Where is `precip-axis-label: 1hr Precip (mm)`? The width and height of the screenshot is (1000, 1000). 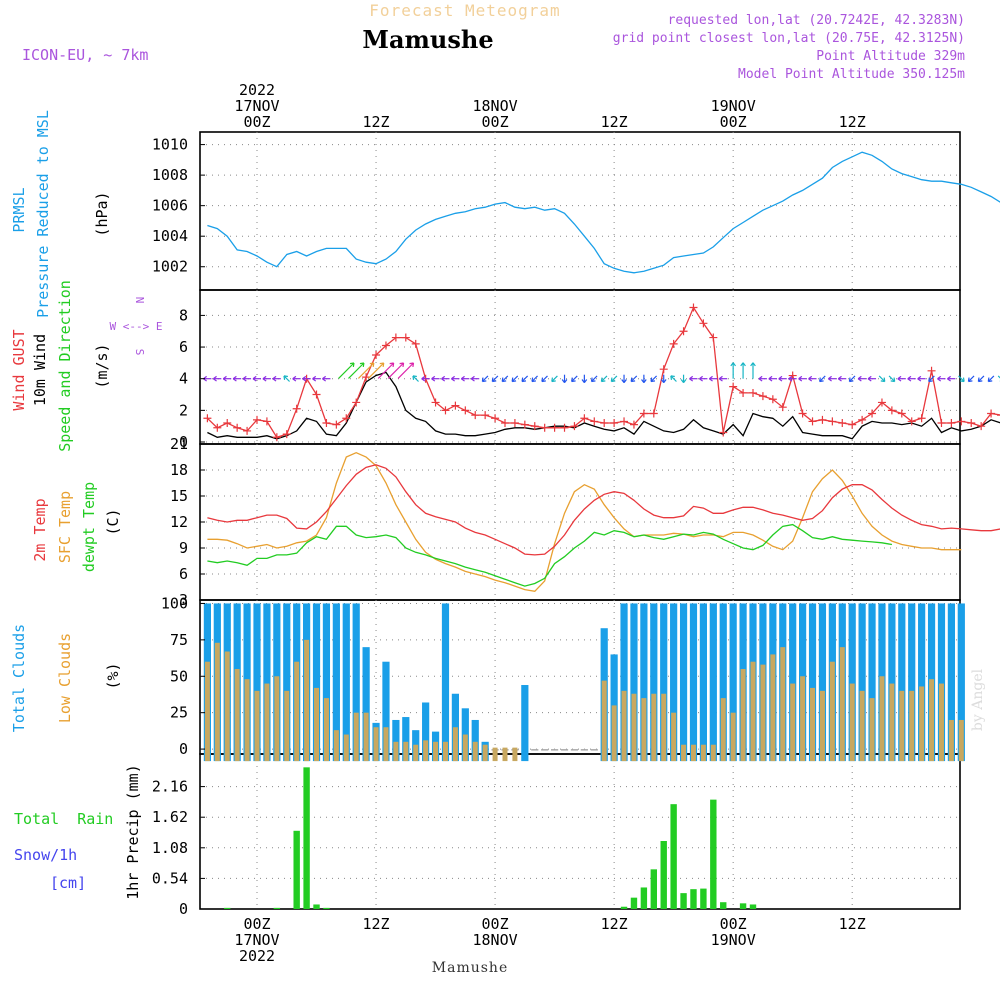 precip-axis-label: 1hr Precip (mm) is located at coordinates (133, 831).